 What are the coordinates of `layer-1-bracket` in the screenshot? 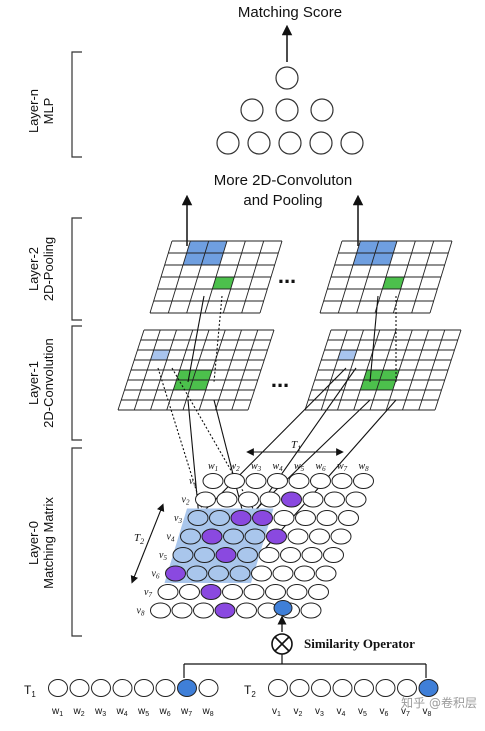 It's located at (76, 383).